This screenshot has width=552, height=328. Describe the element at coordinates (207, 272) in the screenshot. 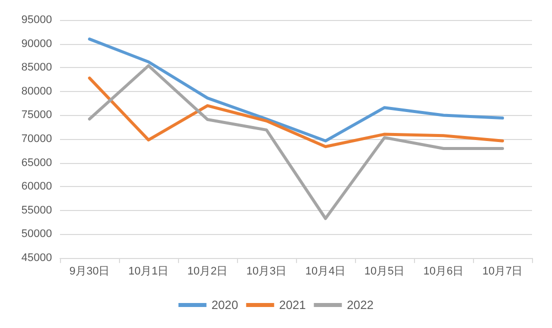

I see `x-tick-label: 10月2日` at that location.